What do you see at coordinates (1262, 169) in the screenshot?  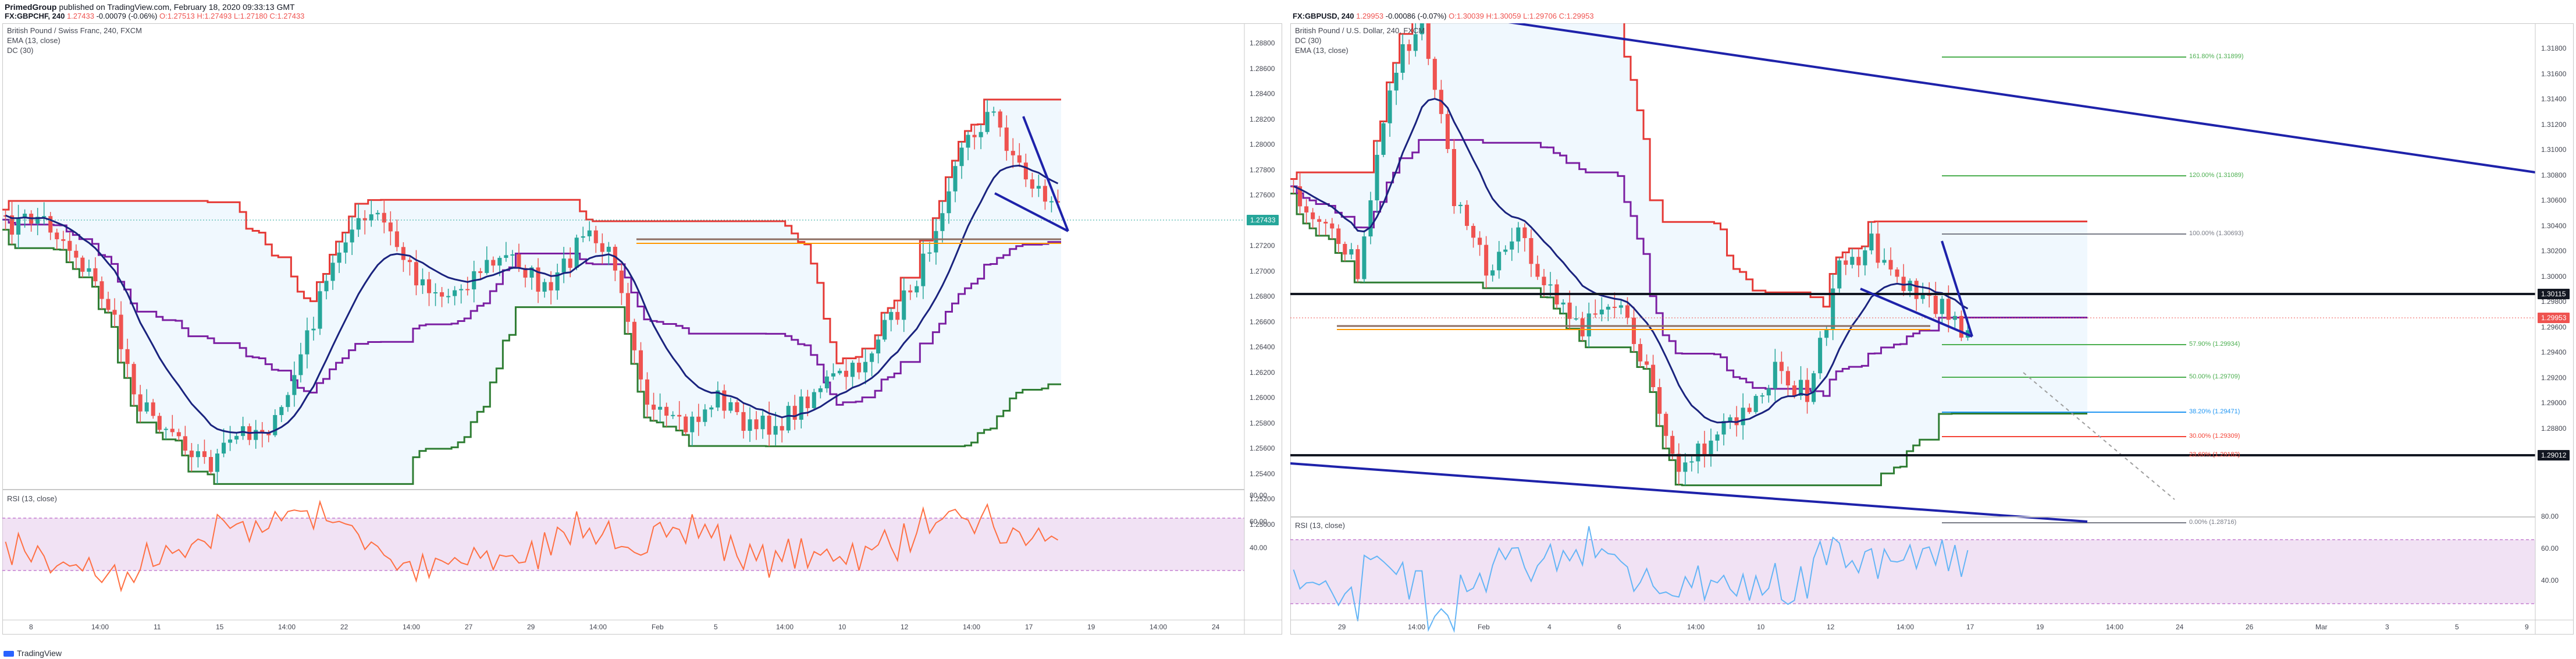 I see `axis-tick: 1.27800` at bounding box center [1262, 169].